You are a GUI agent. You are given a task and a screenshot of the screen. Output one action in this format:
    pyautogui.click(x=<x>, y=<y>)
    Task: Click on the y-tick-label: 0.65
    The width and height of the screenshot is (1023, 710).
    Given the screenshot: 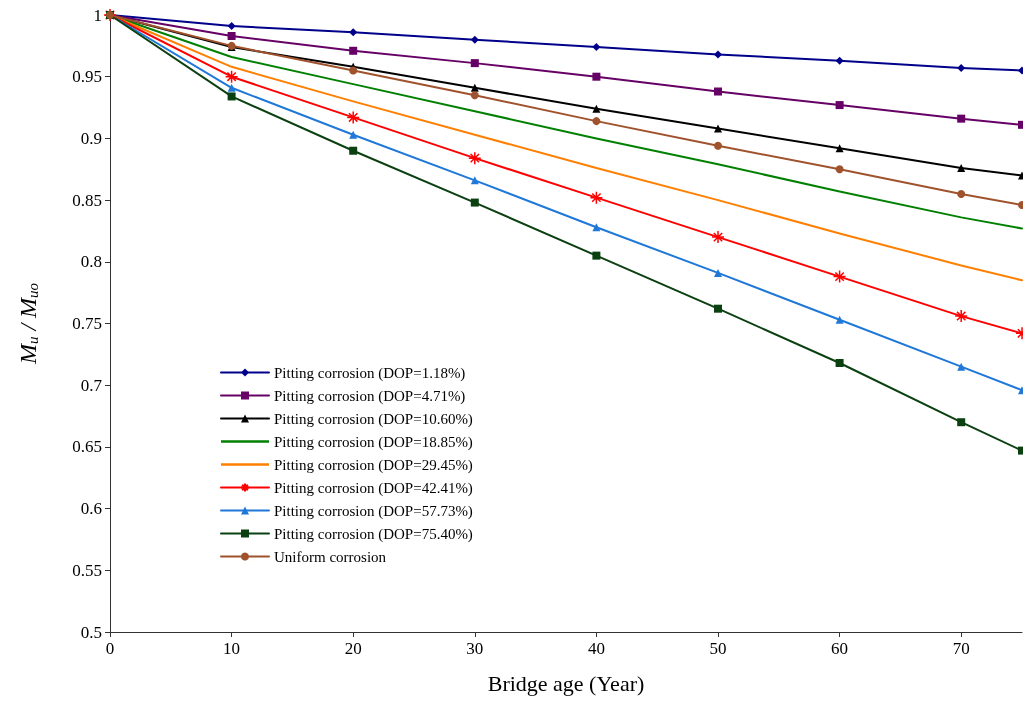 What is the action you would take?
    pyautogui.click(x=87, y=447)
    